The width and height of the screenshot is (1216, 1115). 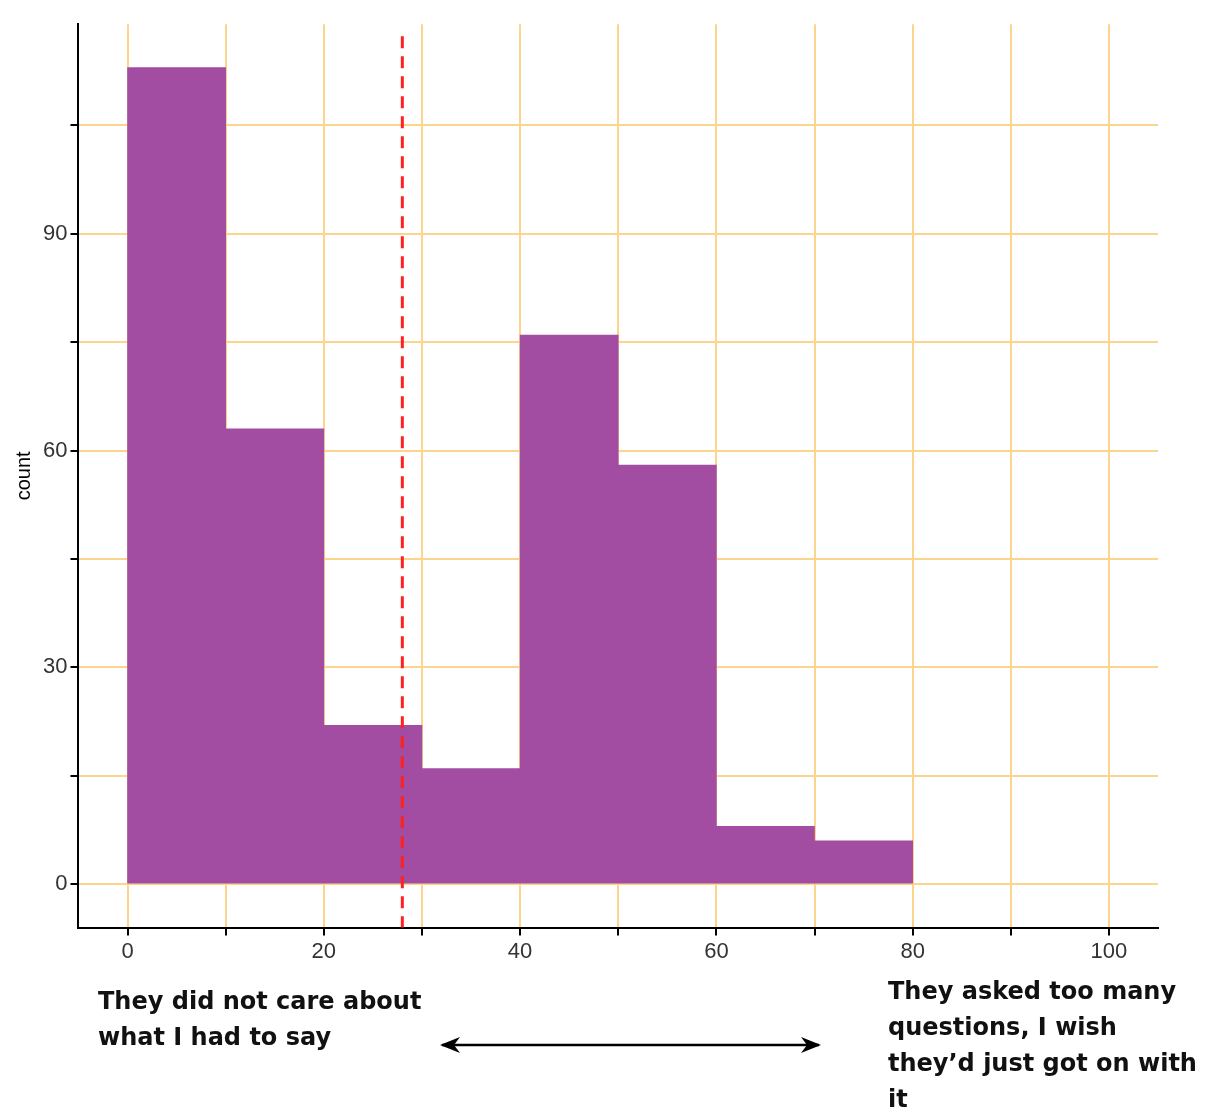 I want to click on y-tick-label: 90, so click(x=55, y=232).